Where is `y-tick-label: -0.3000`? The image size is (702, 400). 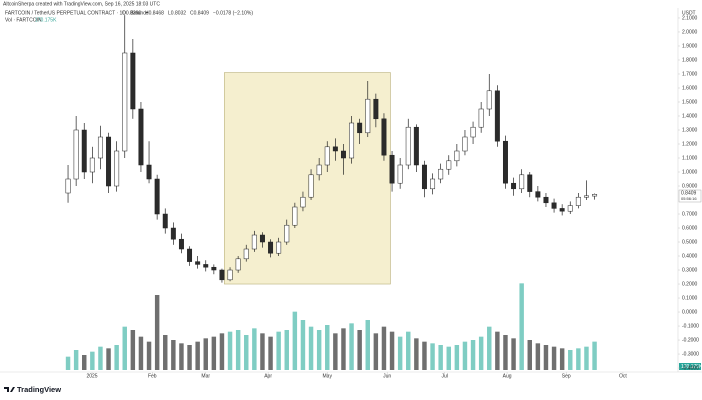 y-tick-label: -0.3000 is located at coordinates (690, 354).